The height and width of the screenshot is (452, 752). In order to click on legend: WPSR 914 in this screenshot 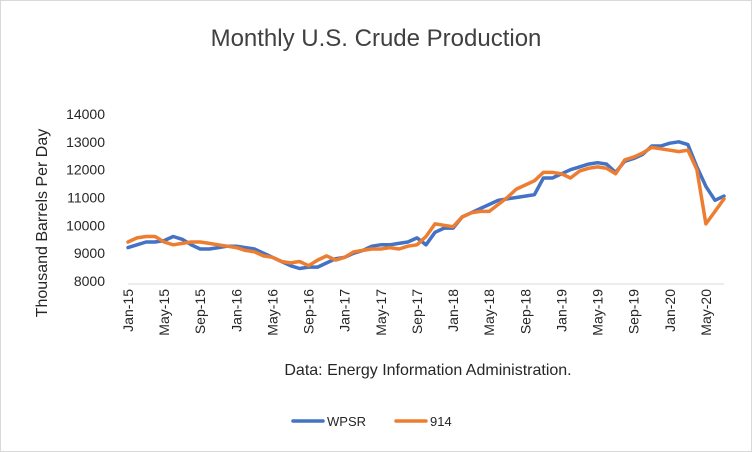, I will do `click(371, 421)`.